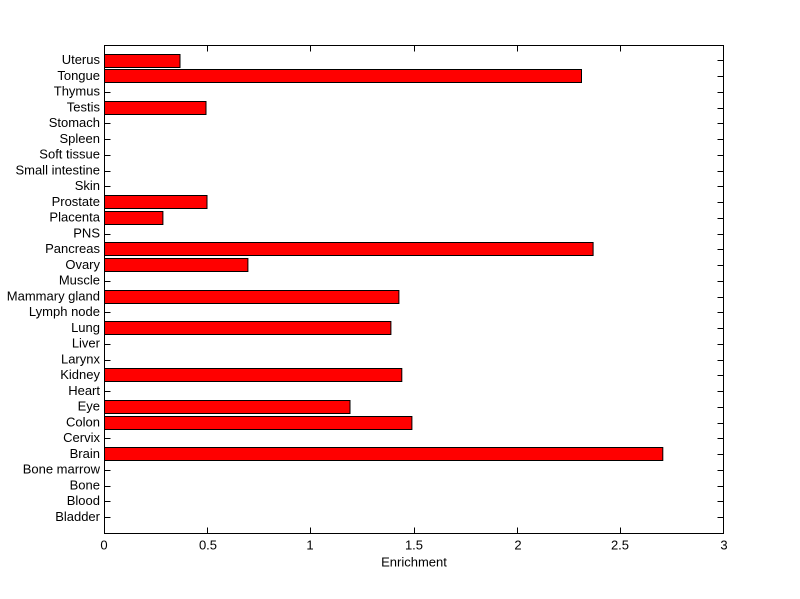 This screenshot has width=800, height=599. I want to click on svg-text: Soft tissue, so click(69, 154).